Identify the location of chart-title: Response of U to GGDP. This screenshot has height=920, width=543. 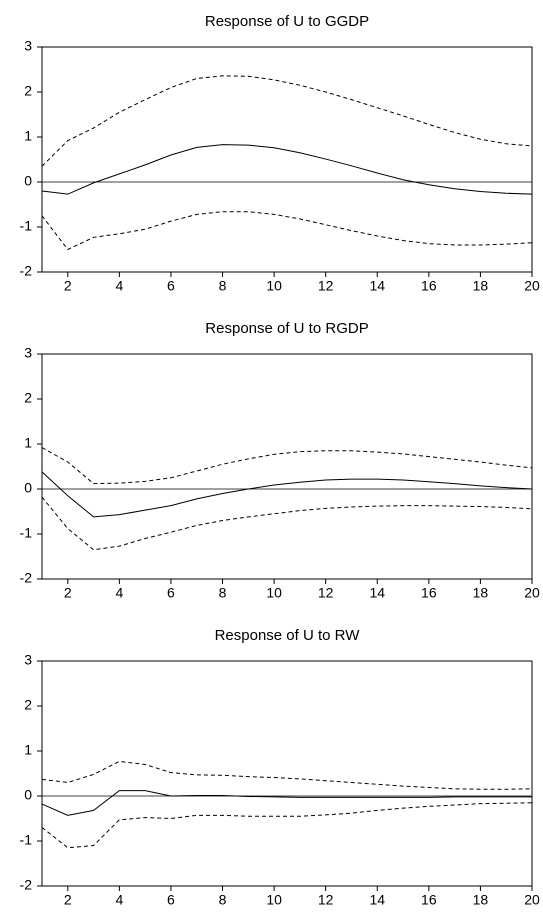
(287, 21).